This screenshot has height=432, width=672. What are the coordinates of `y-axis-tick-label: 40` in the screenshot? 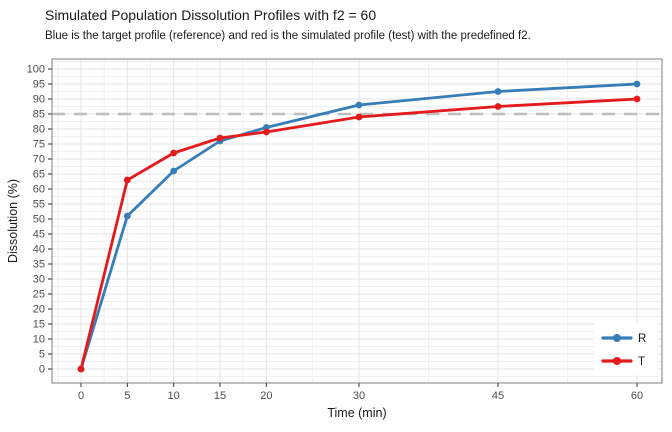 It's located at (39, 250).